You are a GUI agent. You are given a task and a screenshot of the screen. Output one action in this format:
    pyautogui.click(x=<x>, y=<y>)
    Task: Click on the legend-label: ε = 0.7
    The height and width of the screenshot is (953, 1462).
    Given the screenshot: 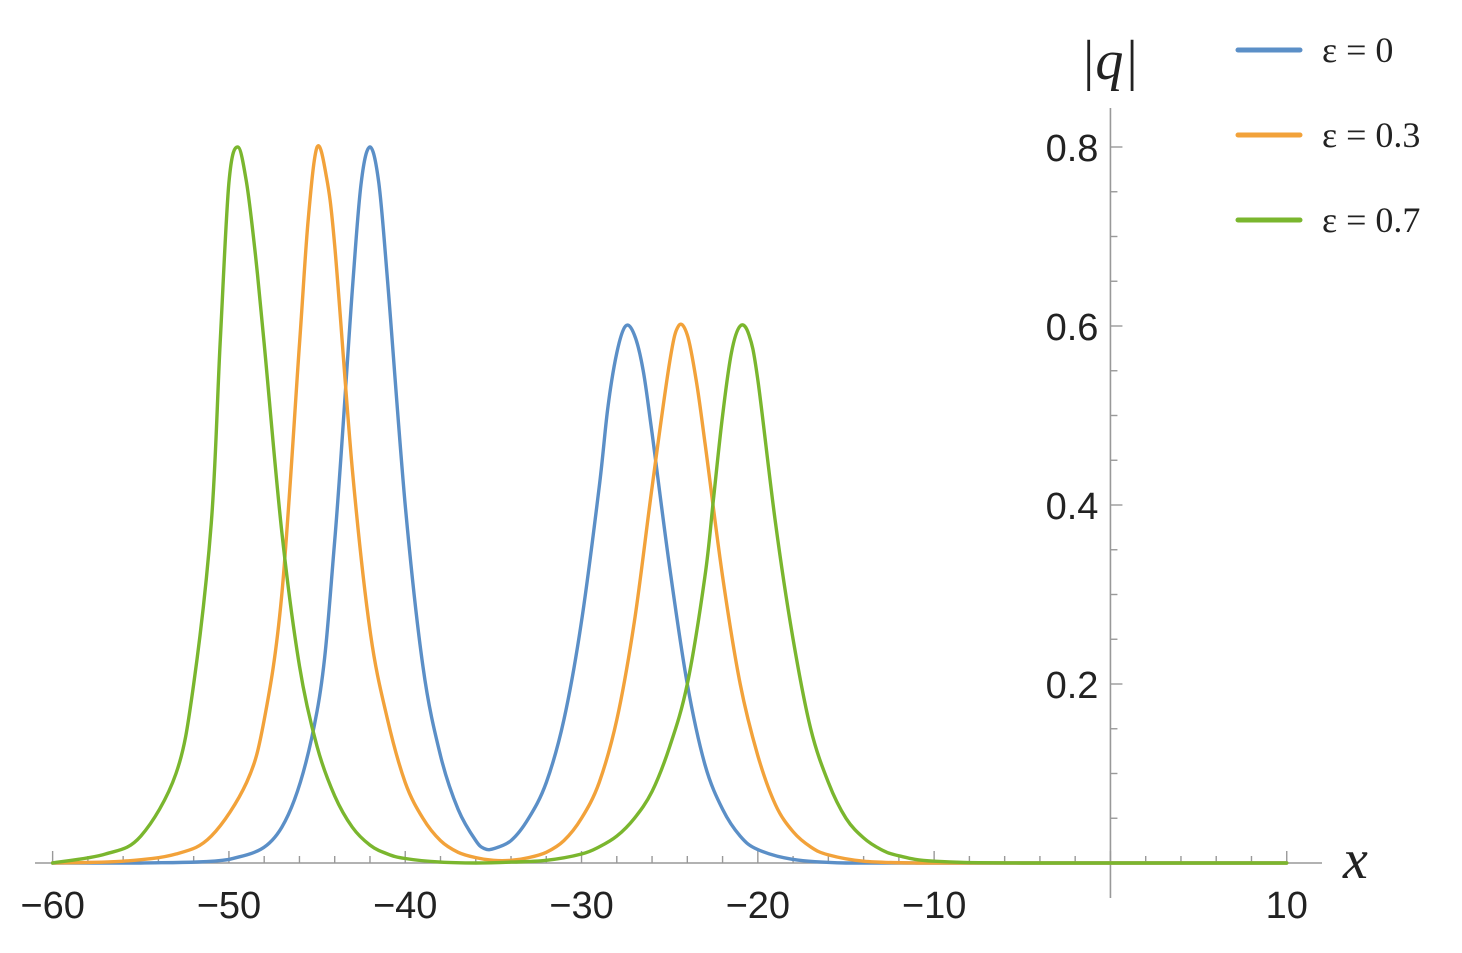 What is the action you would take?
    pyautogui.click(x=1371, y=220)
    